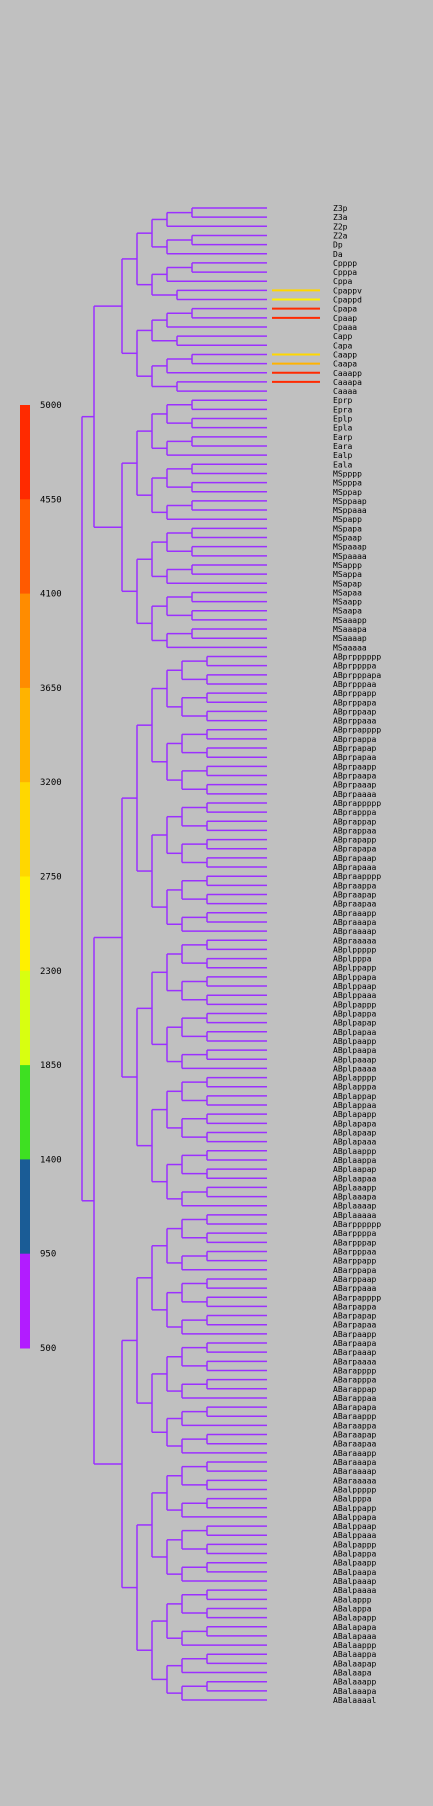 Image resolution: width=433 pixels, height=1806 pixels. Describe the element at coordinates (355, 849) in the screenshot. I see `leaf-label: ABprapapa` at that location.